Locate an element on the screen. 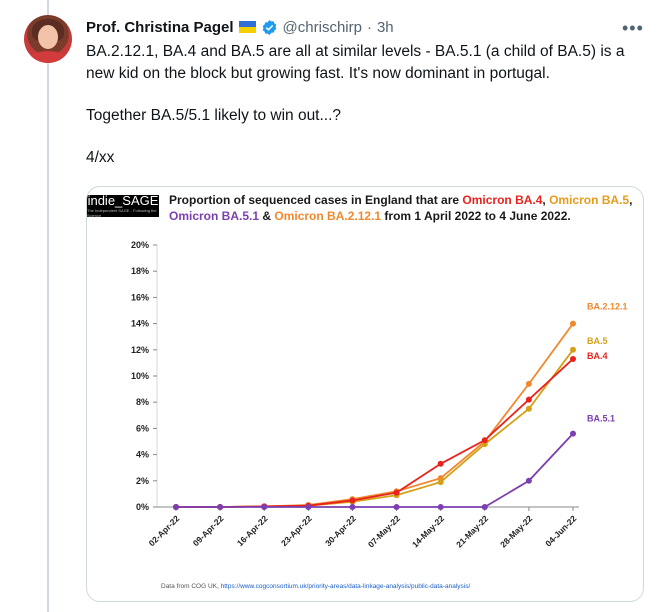  series-label: BA.5.1 is located at coordinates (601, 419).